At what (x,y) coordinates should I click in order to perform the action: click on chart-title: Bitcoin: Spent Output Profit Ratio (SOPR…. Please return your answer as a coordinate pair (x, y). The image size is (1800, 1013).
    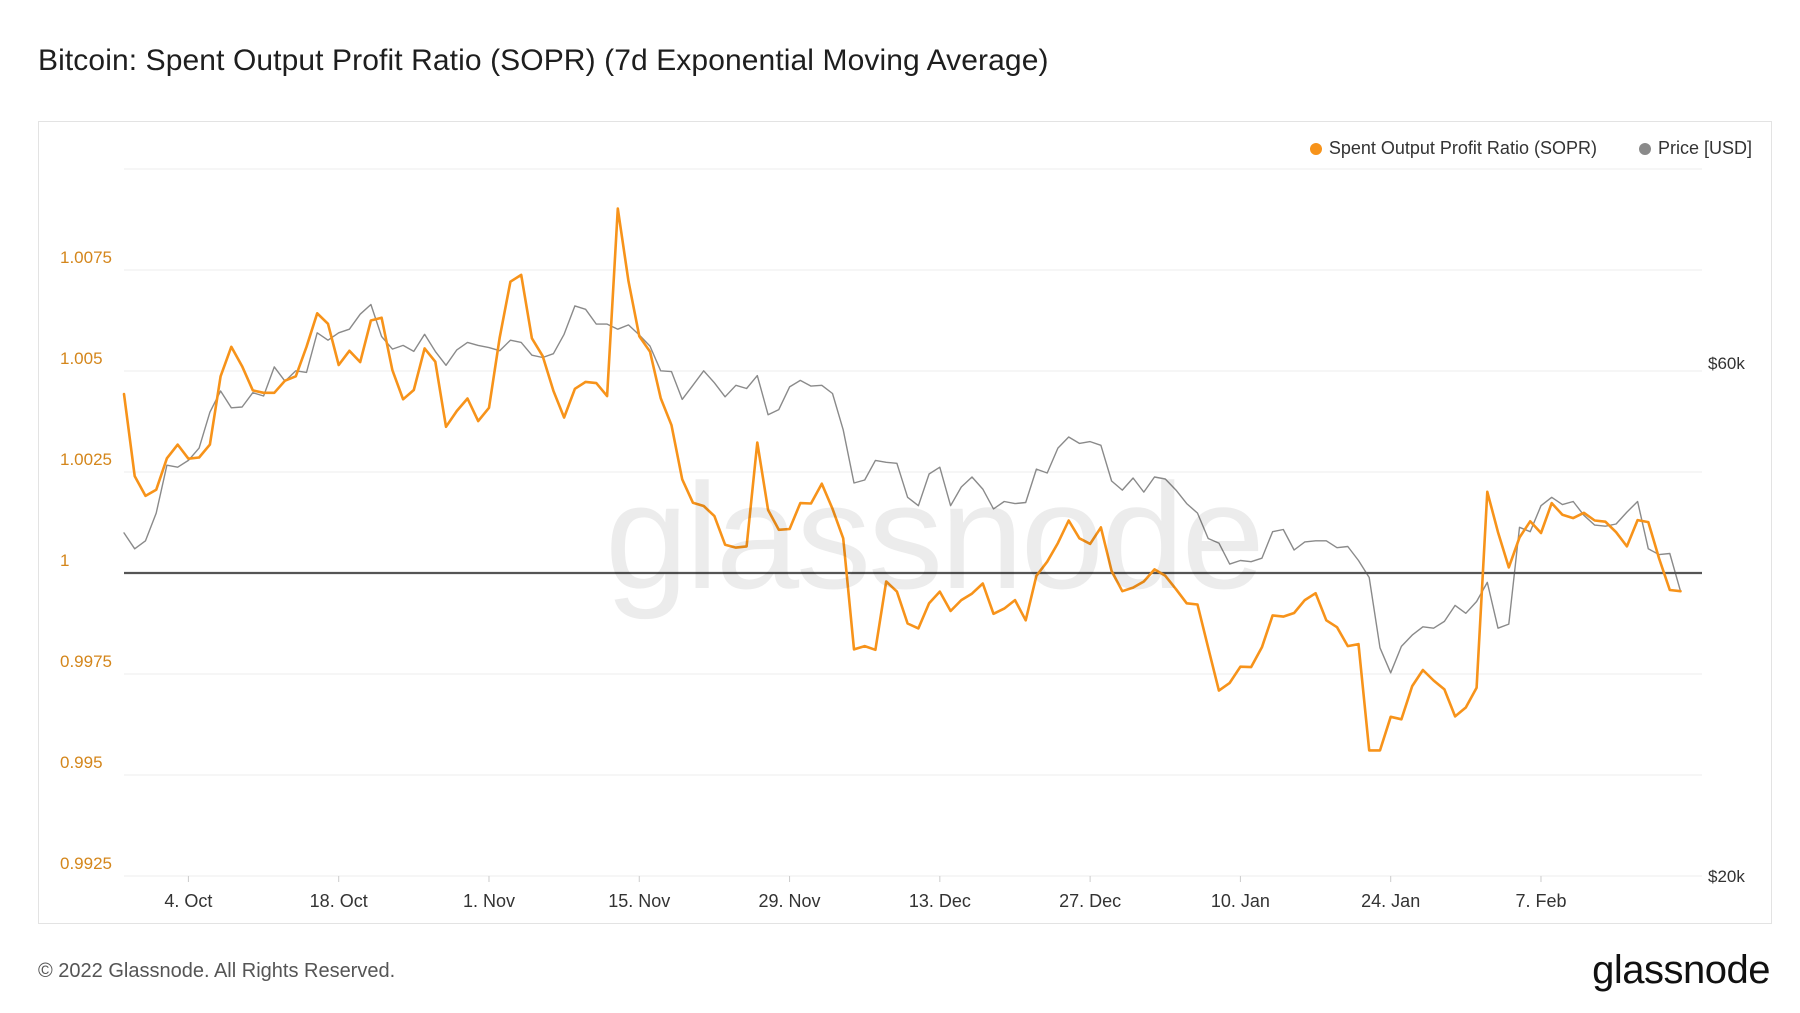
    Looking at the image, I should click on (543, 60).